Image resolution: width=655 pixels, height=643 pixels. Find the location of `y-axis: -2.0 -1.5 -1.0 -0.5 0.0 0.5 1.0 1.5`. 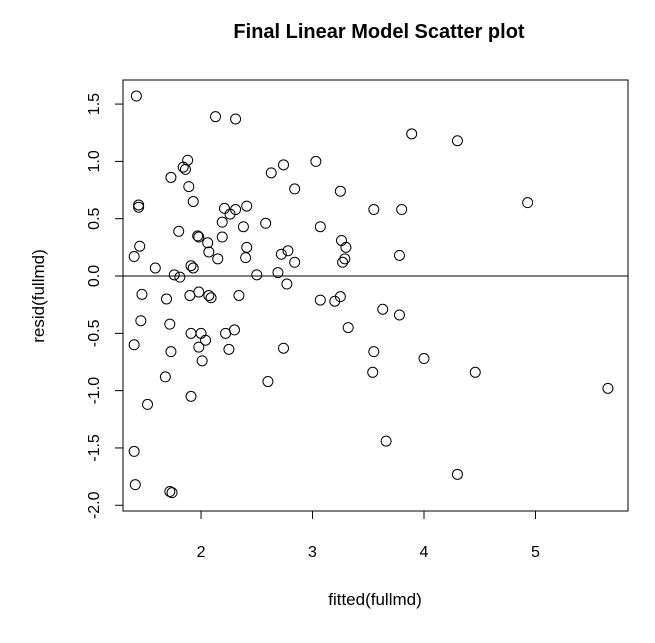

y-axis: -2.0 -1.5 -1.0 -0.5 0.0 0.5 1.0 1.5 is located at coordinates (105, 306).